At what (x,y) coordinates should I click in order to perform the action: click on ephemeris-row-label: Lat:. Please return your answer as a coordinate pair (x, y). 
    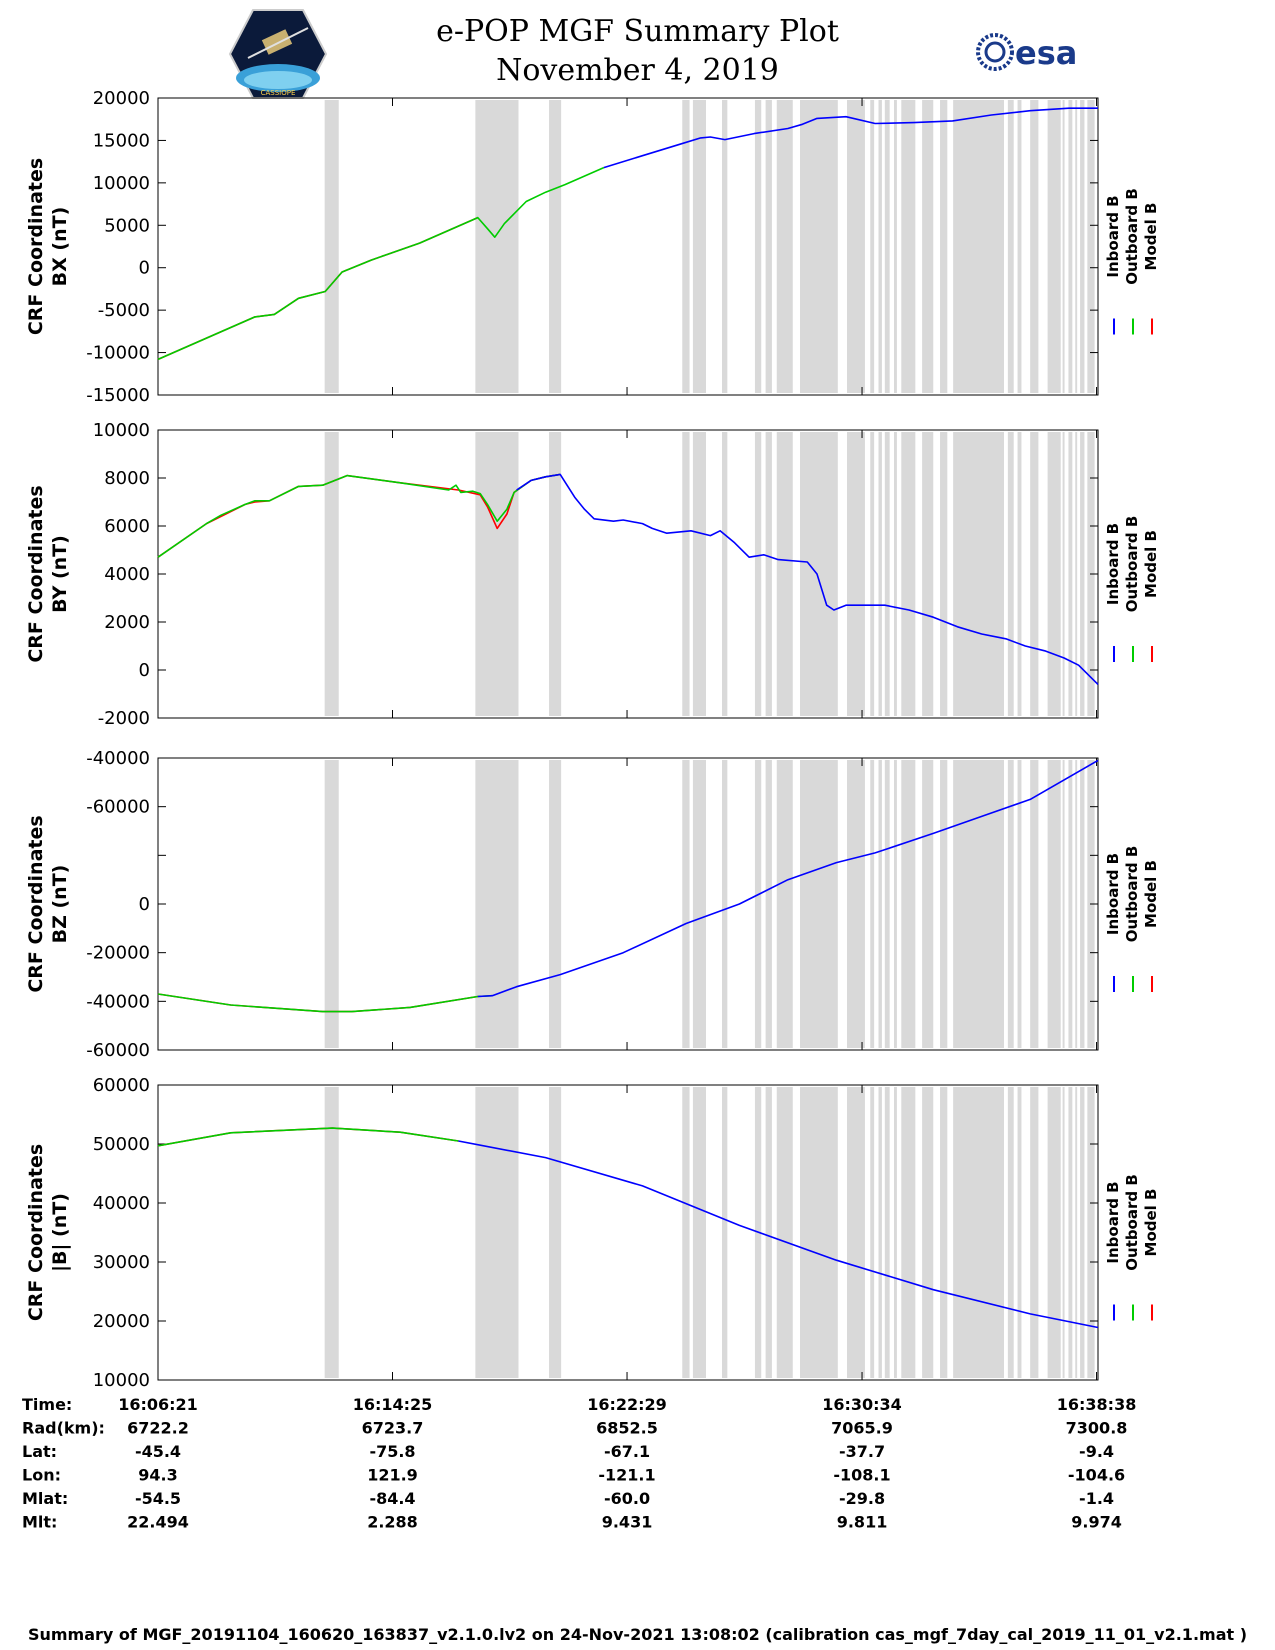
    Looking at the image, I should click on (39, 1451).